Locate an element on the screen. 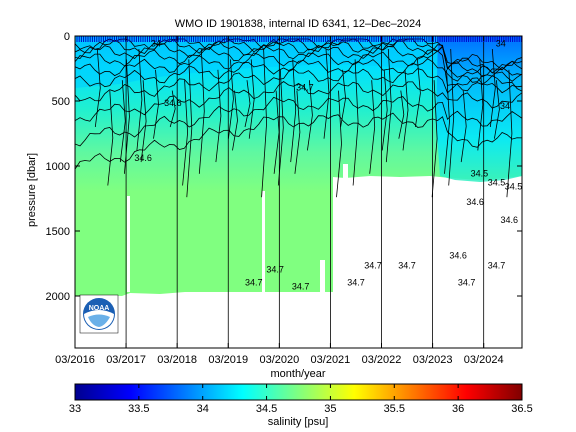 This screenshot has width=576, height=432. colorbar-tick-label: 35 is located at coordinates (330, 409).